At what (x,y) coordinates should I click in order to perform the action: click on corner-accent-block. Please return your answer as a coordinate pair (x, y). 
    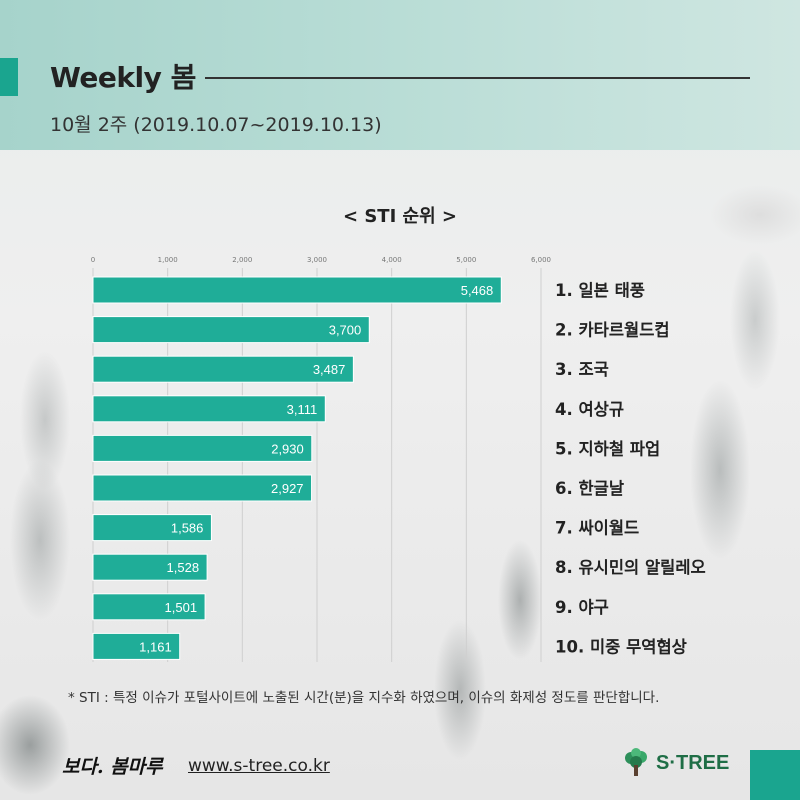
    Looking at the image, I should click on (775, 775).